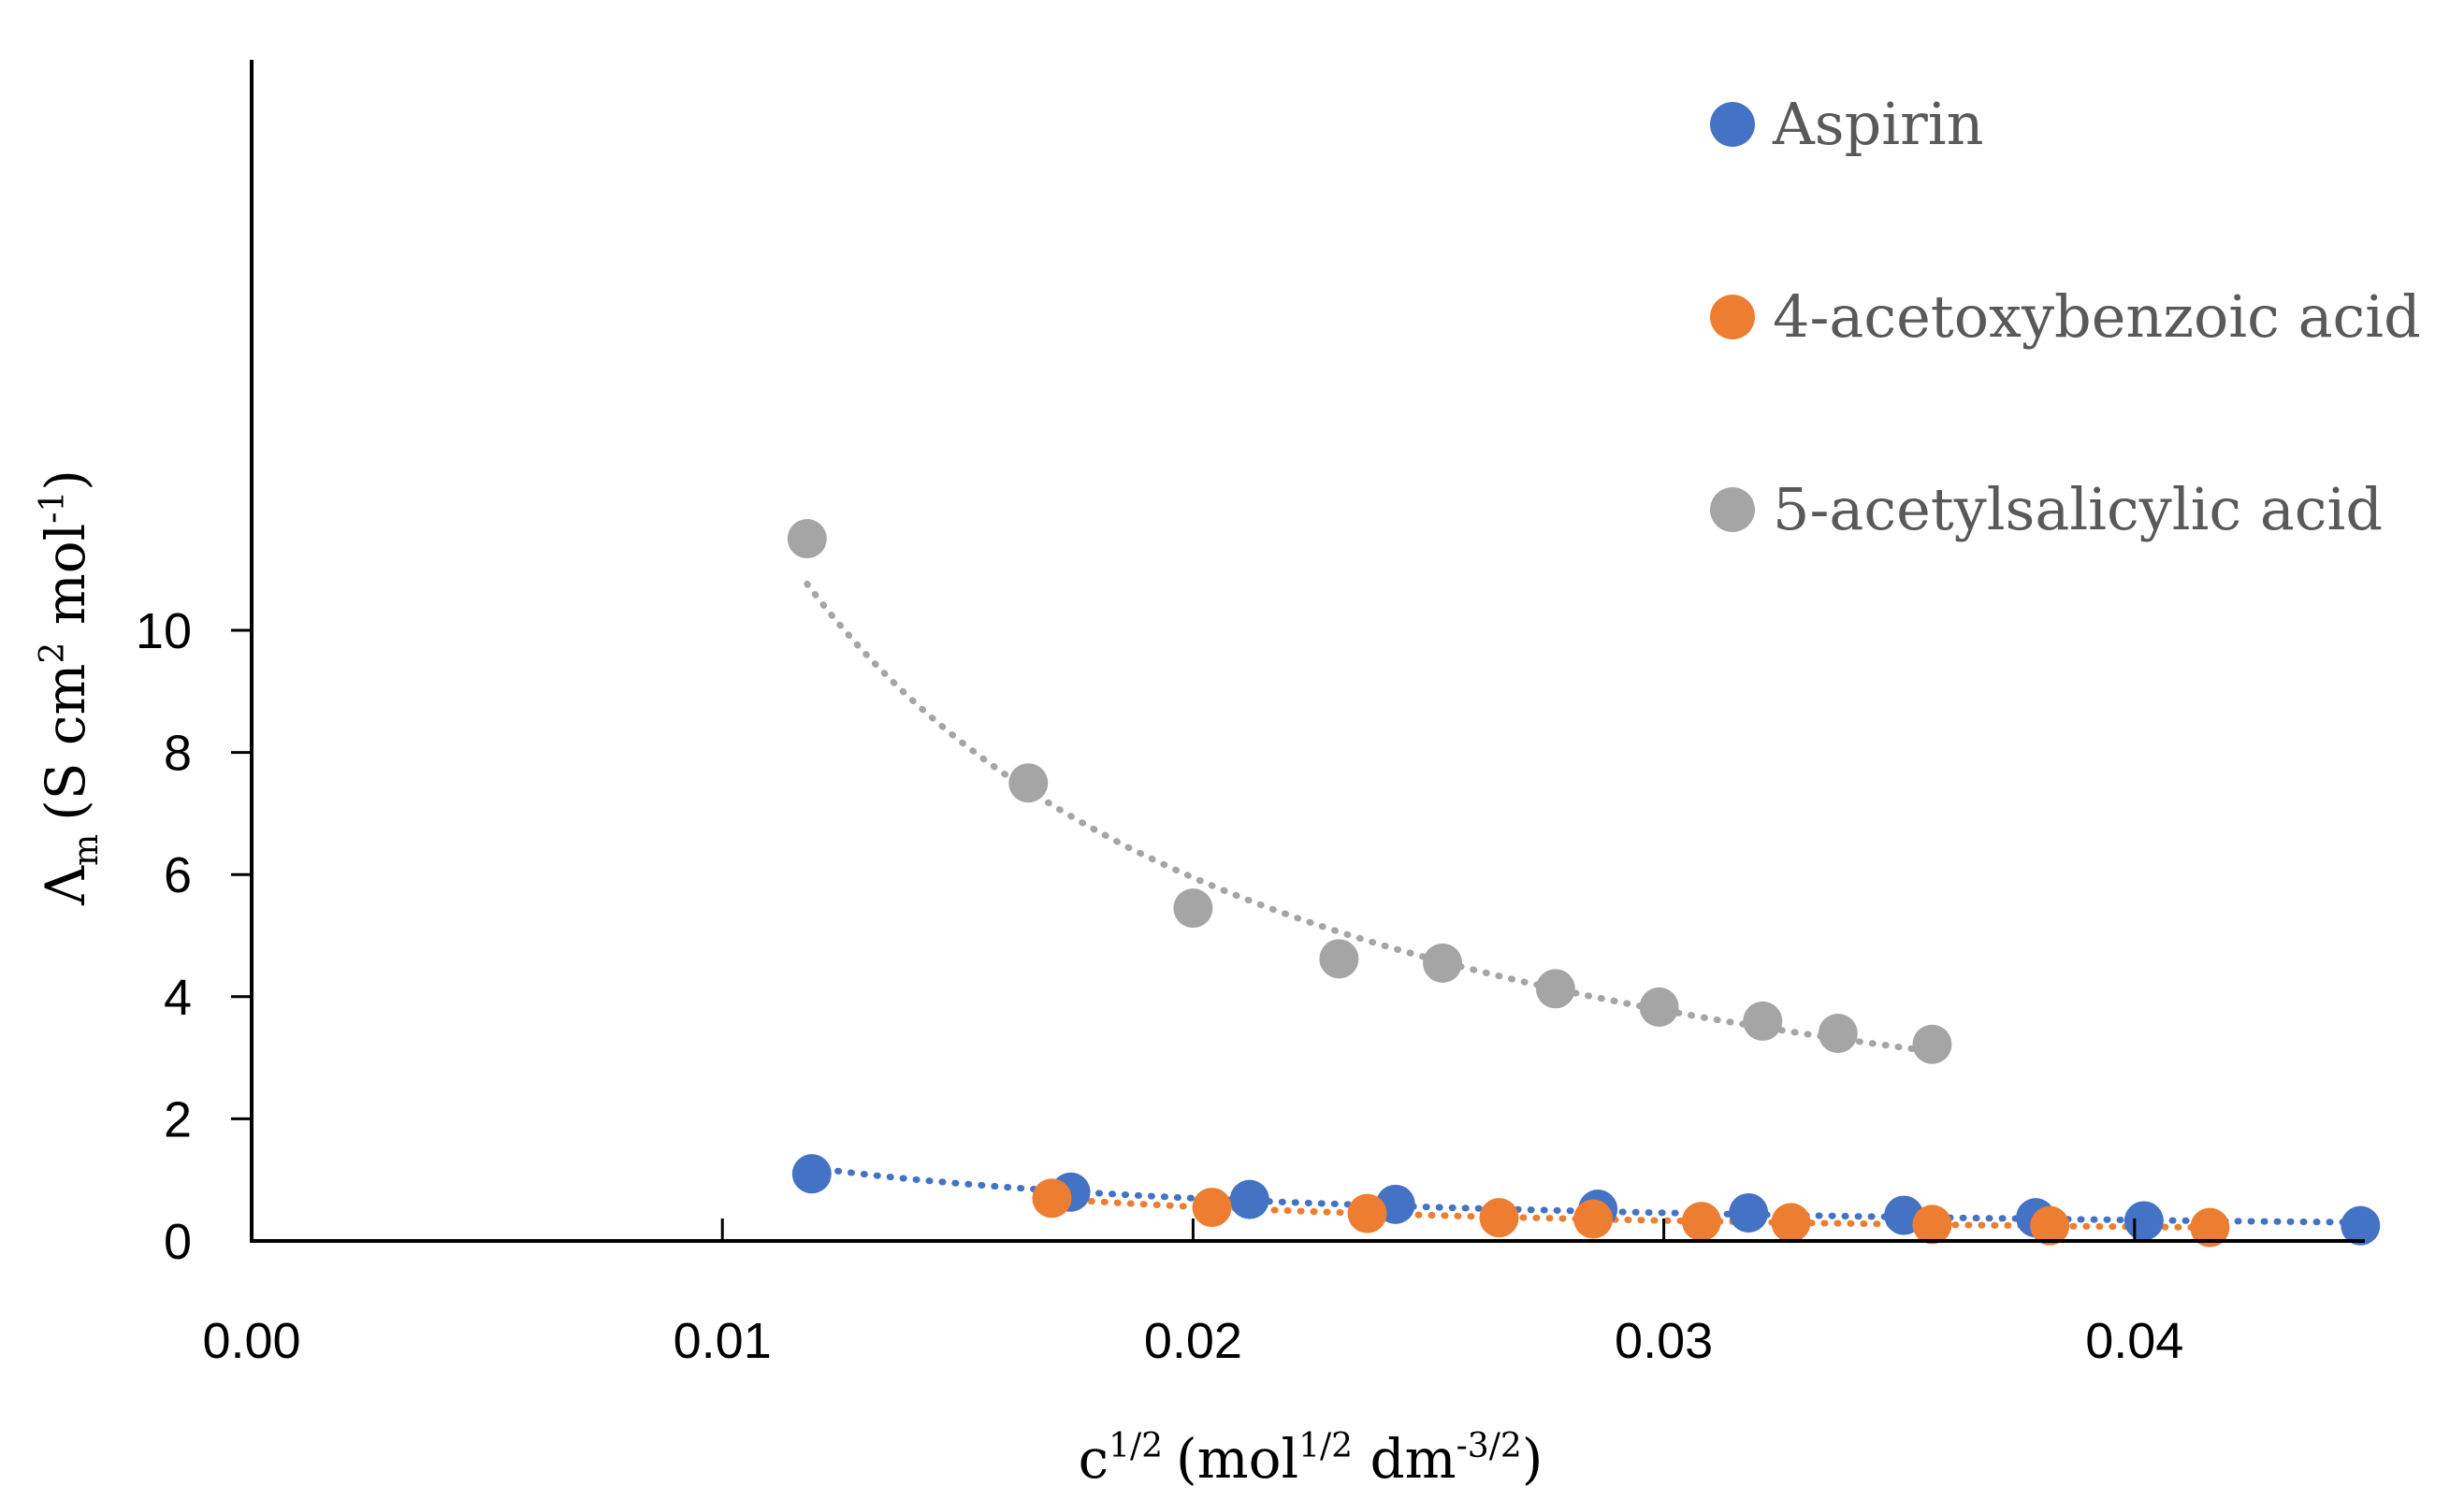  I want to click on y-axis-title: Λm(S cm2 mol-1), so click(70, 687).